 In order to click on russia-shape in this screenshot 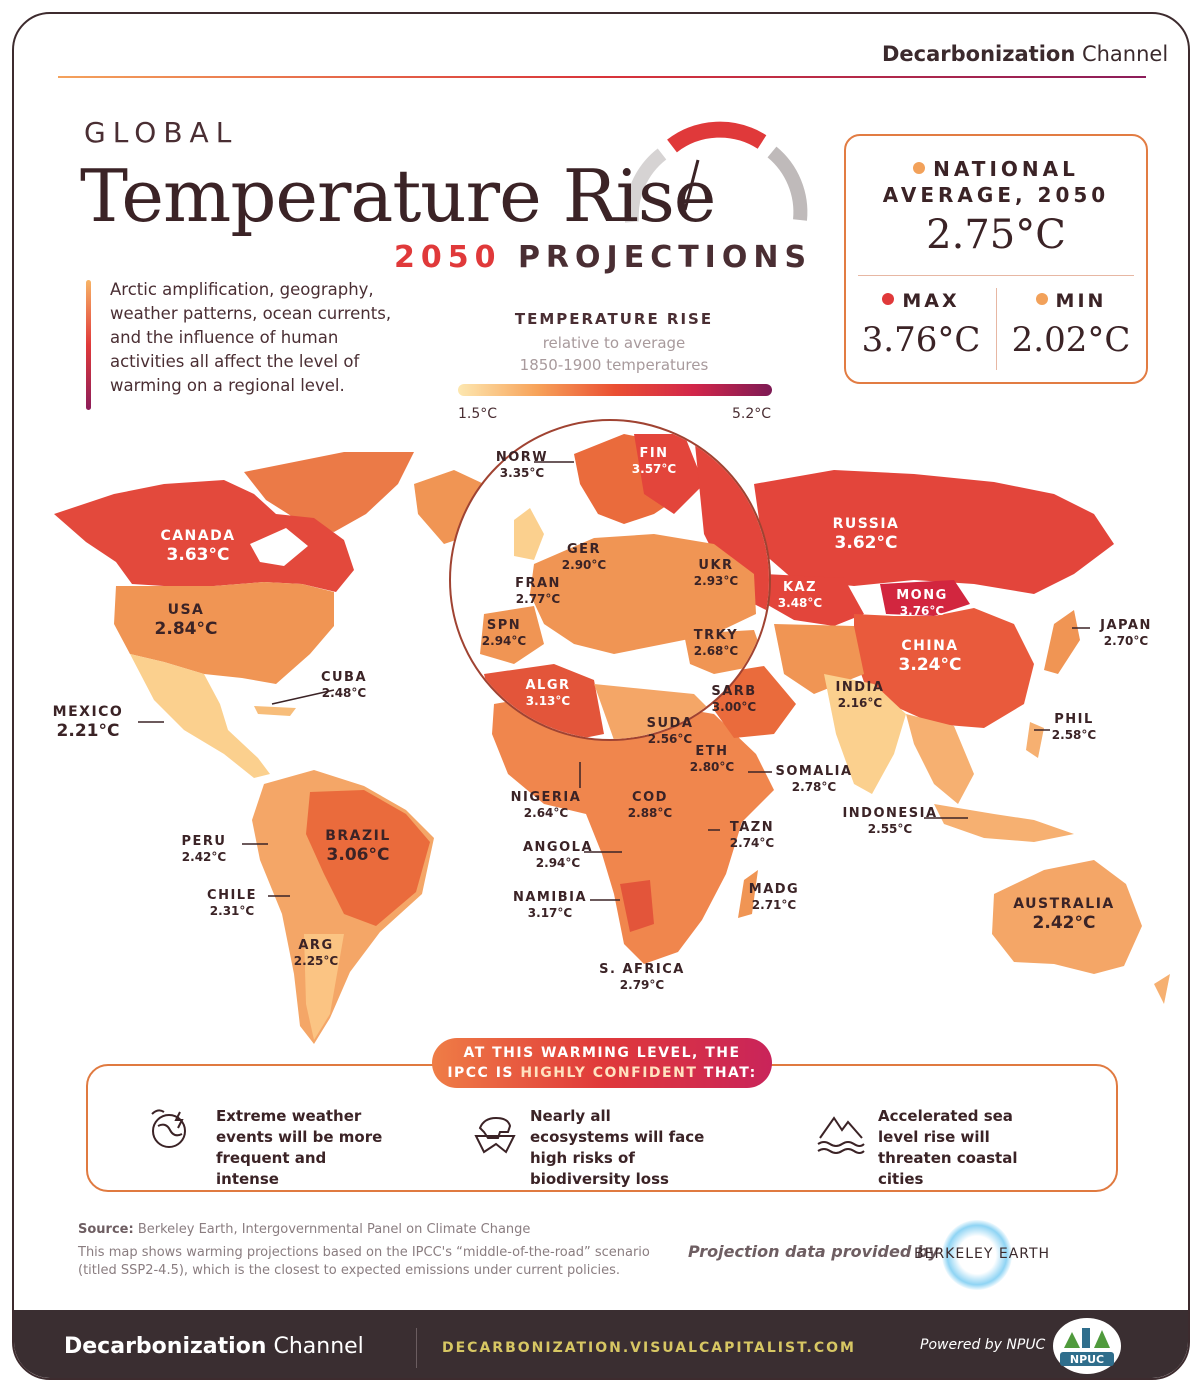, I will do `click(934, 532)`.